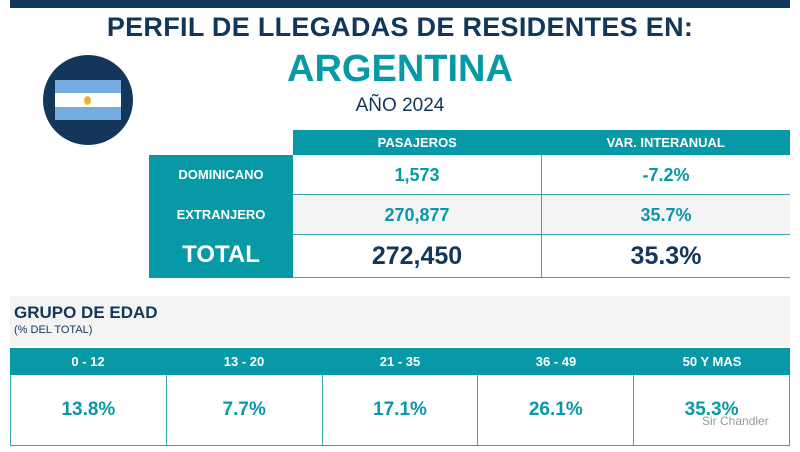 The width and height of the screenshot is (800, 452). What do you see at coordinates (400, 27) in the screenshot?
I see `page-title: PERFIL DE LLEGADAS DE RESIDENTES EN:` at bounding box center [400, 27].